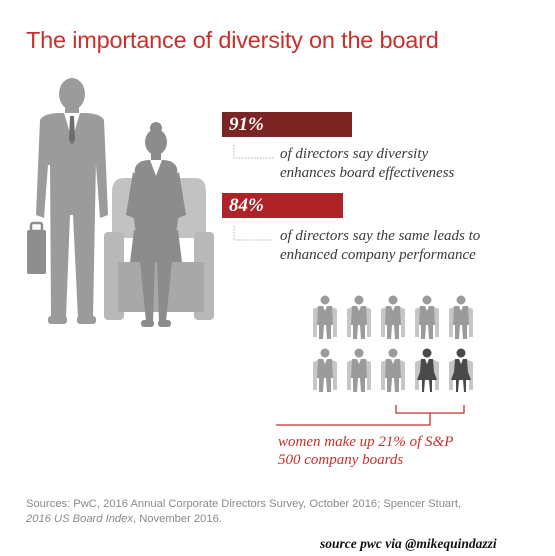 This screenshot has height=556, width=555. What do you see at coordinates (79, 519) in the screenshot?
I see `sources-index-title: 2016 US Board Index` at bounding box center [79, 519].